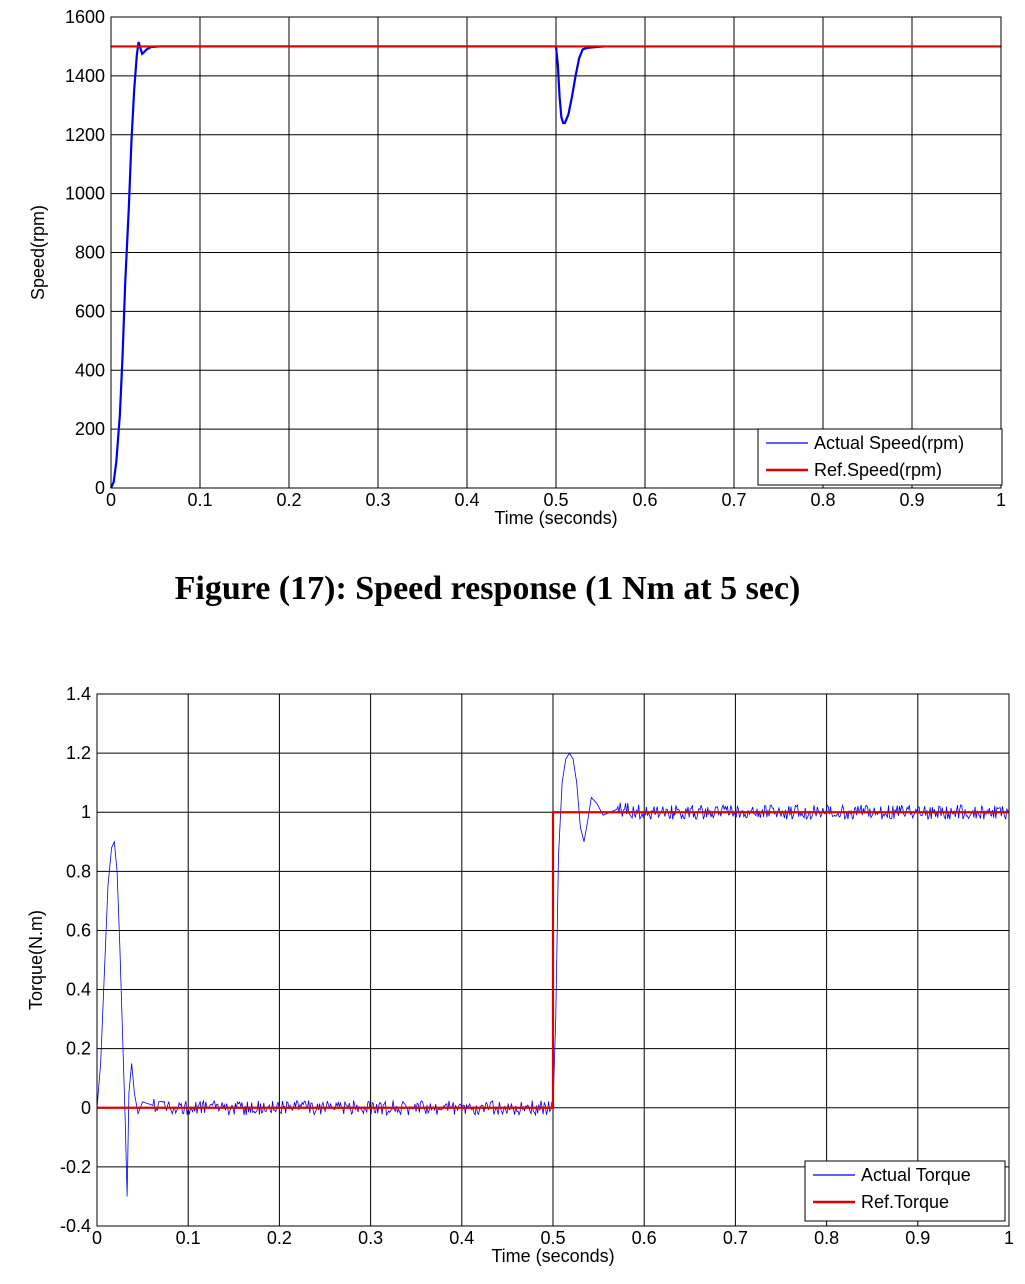  What do you see at coordinates (78, 990) in the screenshot?
I see `y-tick-label: 0.4` at bounding box center [78, 990].